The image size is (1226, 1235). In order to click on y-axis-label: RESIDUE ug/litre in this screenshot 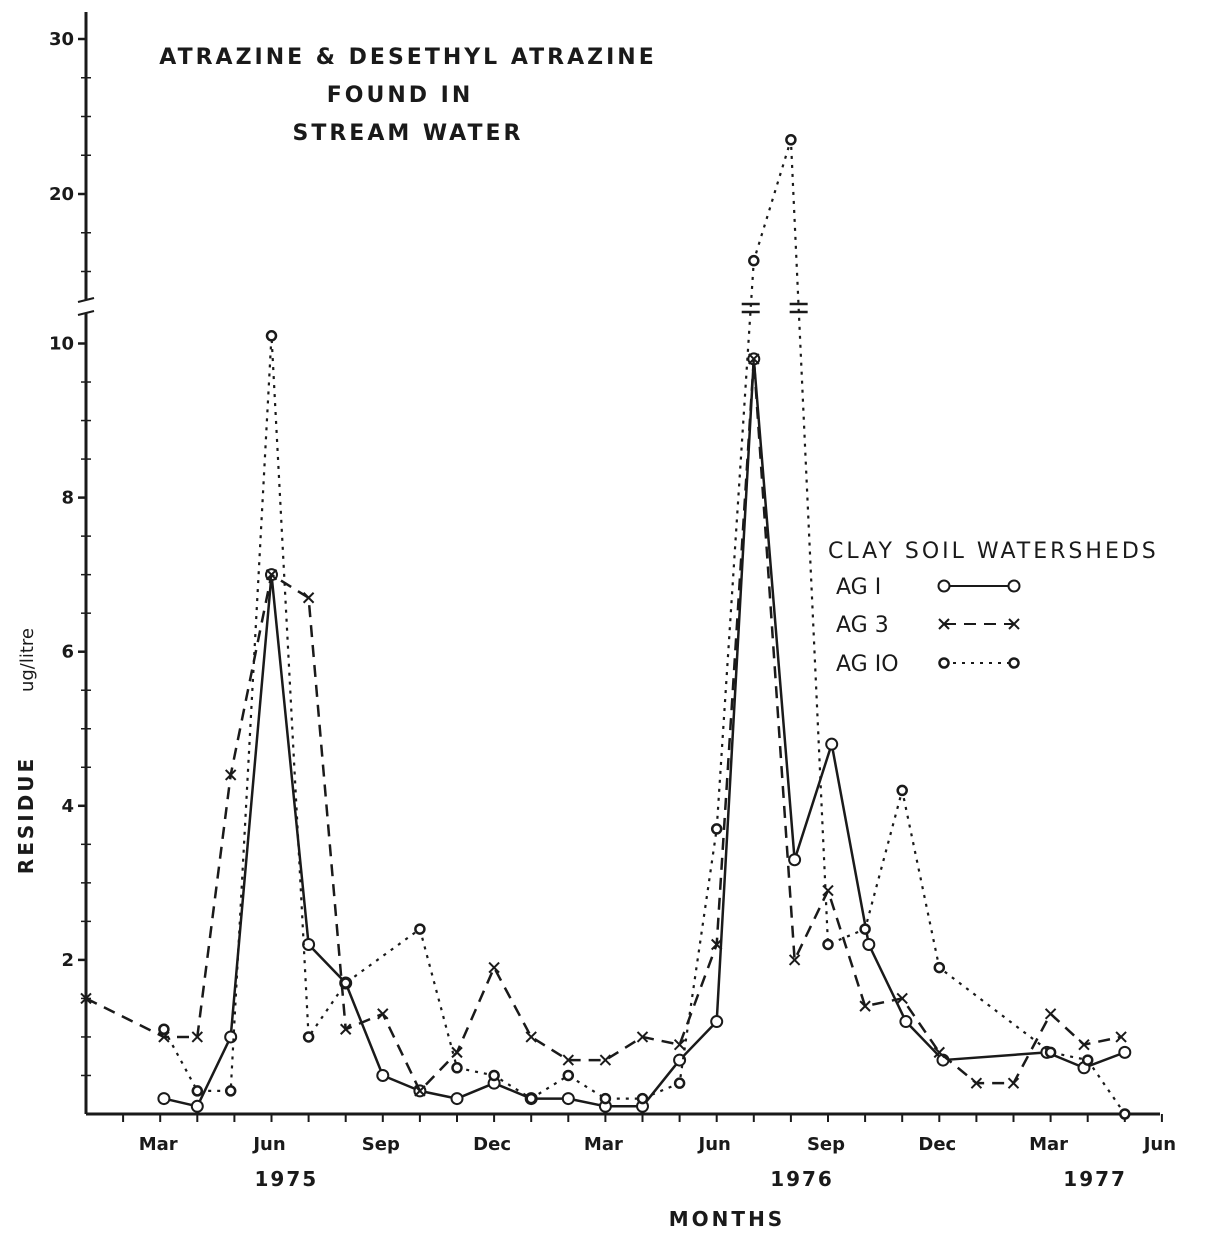, I will do `click(26, 751)`.